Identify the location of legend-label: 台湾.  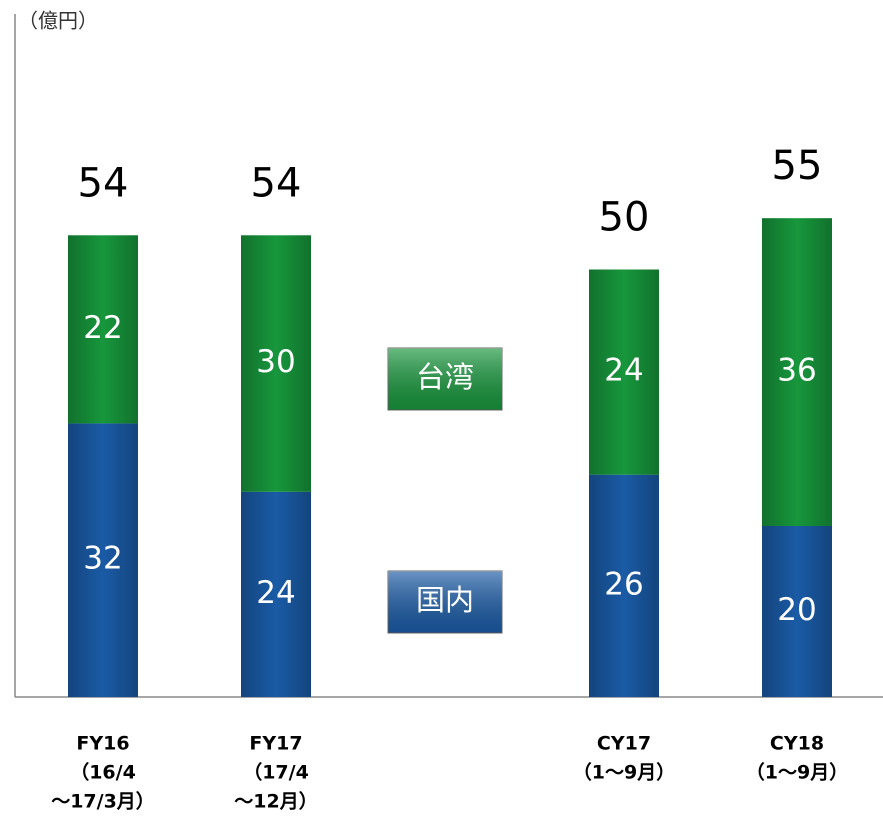
(445, 377).